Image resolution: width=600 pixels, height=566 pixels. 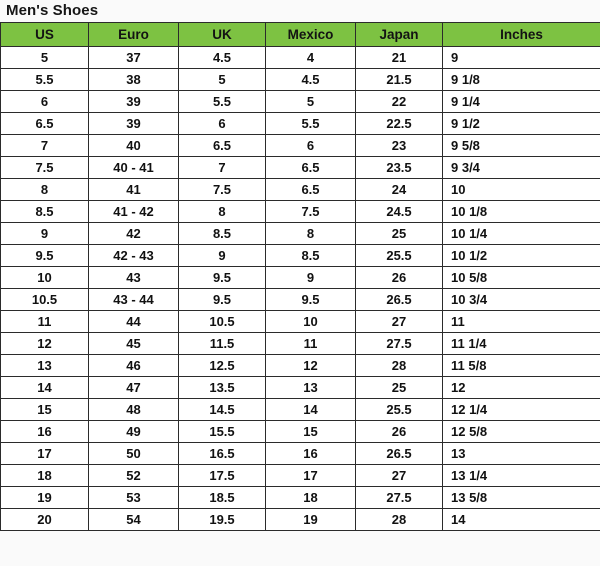 What do you see at coordinates (310, 123) in the screenshot?
I see `cell-mexico: 5.5` at bounding box center [310, 123].